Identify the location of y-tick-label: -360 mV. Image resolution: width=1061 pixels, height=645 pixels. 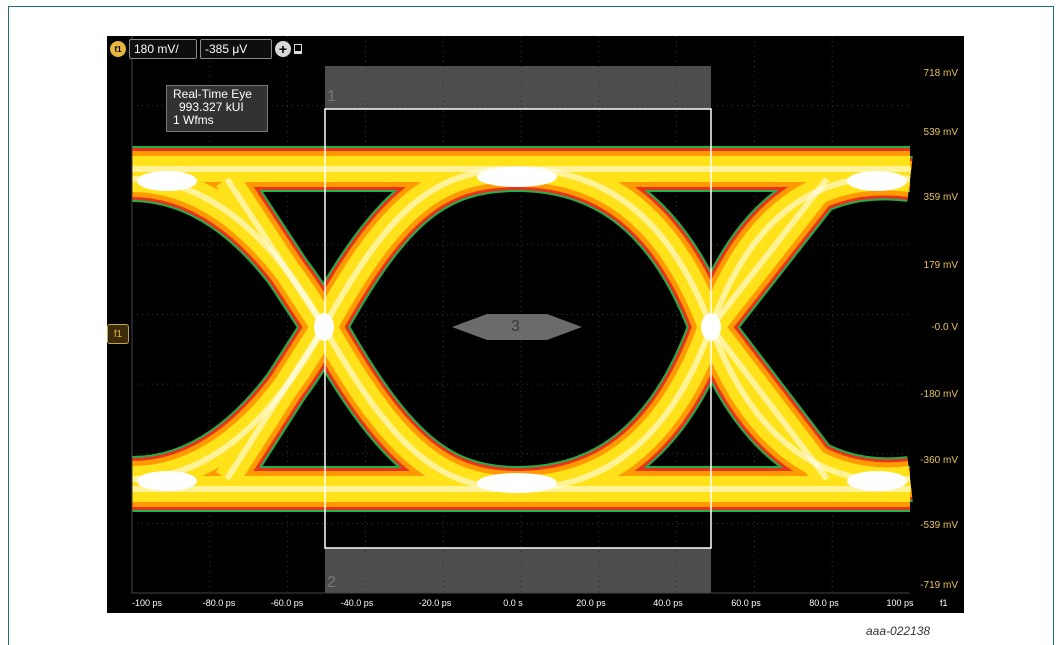
(939, 460).